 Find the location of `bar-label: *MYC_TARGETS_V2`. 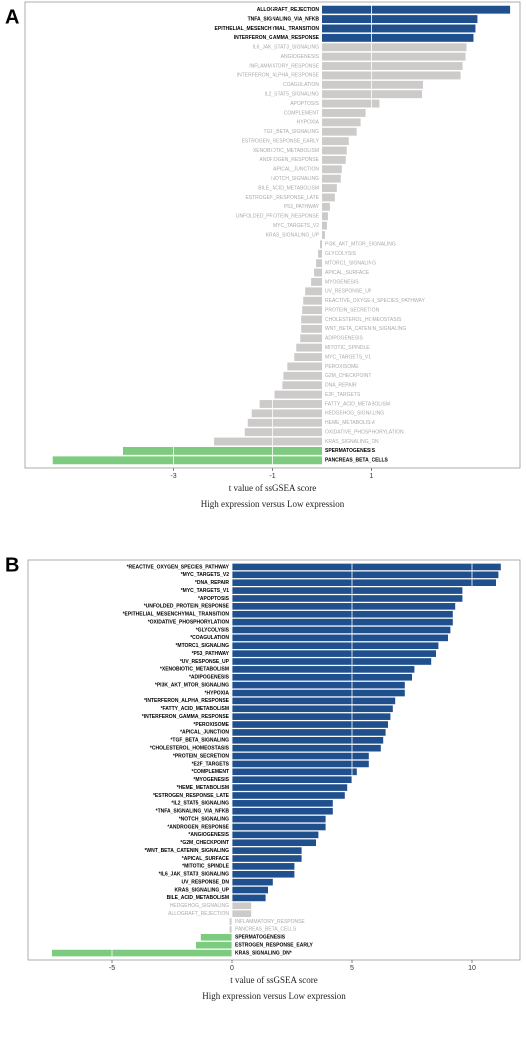

bar-label: *MYC_TARGETS_V2 is located at coordinates (205, 575).